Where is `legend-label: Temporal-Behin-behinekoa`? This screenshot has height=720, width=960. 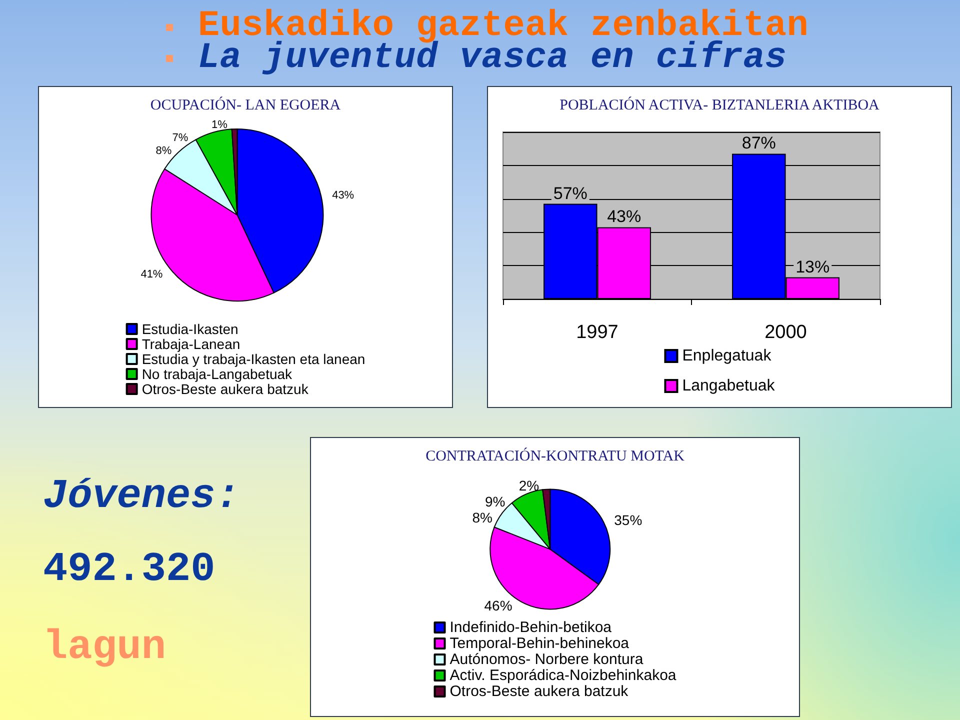 legend-label: Temporal-Behin-behinekoa is located at coordinates (540, 643).